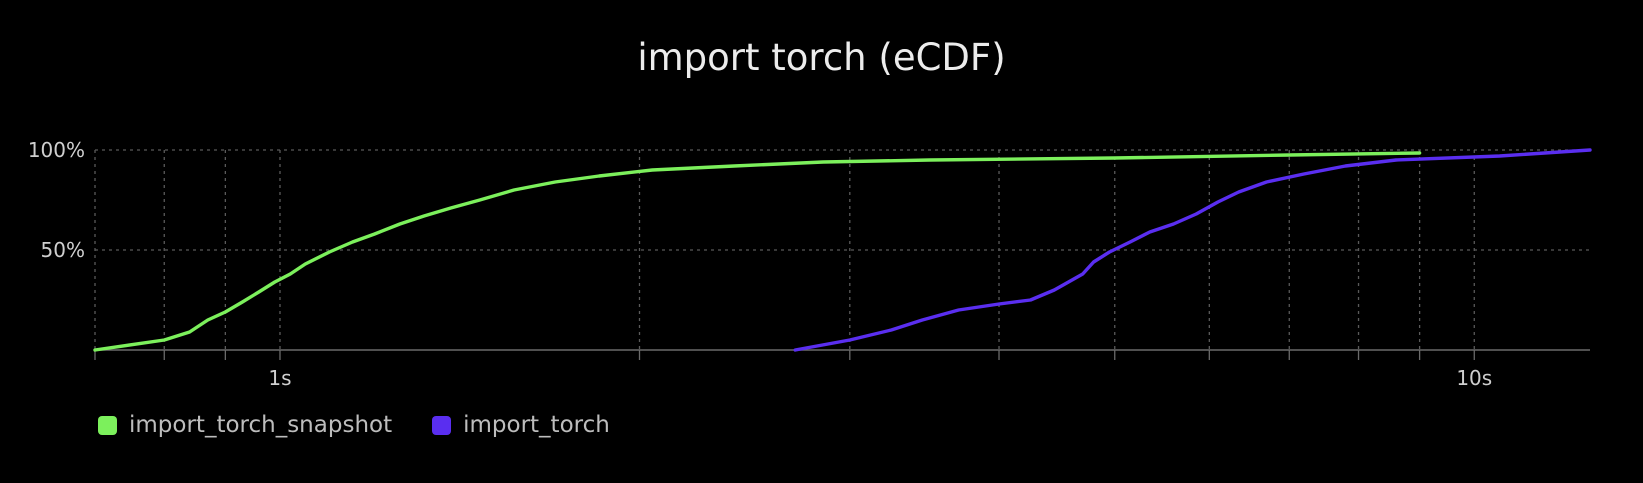  I want to click on legend-item-import-torch-snapshot: import_torch_snapshot, so click(245, 425).